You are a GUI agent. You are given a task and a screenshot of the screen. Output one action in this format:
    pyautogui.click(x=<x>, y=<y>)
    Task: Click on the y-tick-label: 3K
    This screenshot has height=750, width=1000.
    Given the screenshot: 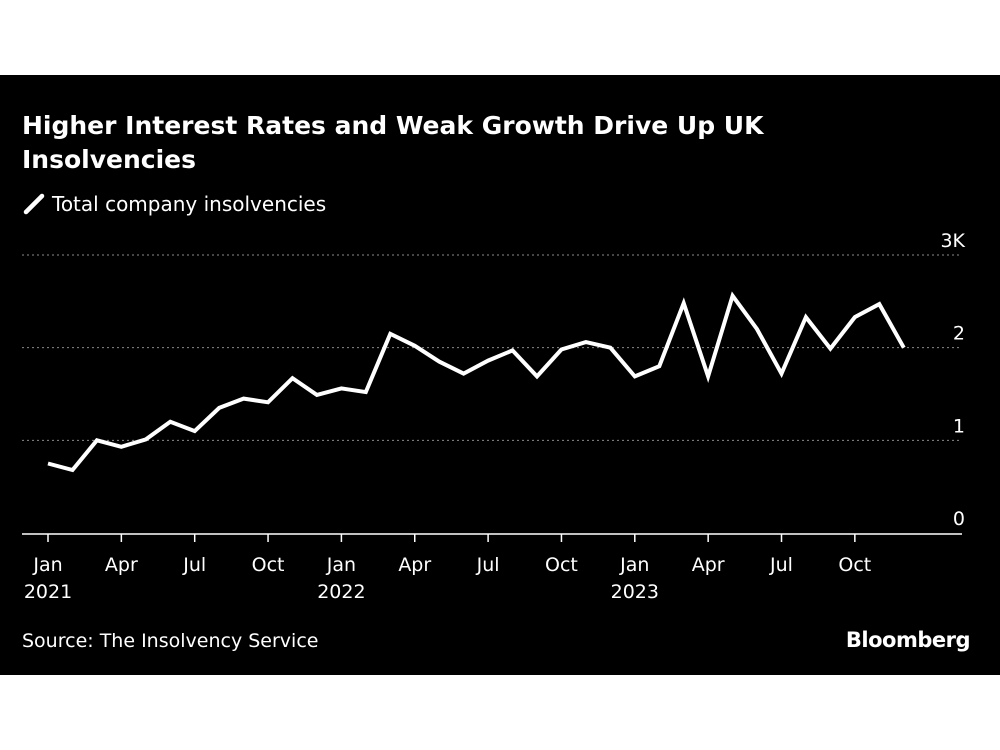 What is the action you would take?
    pyautogui.click(x=952, y=241)
    